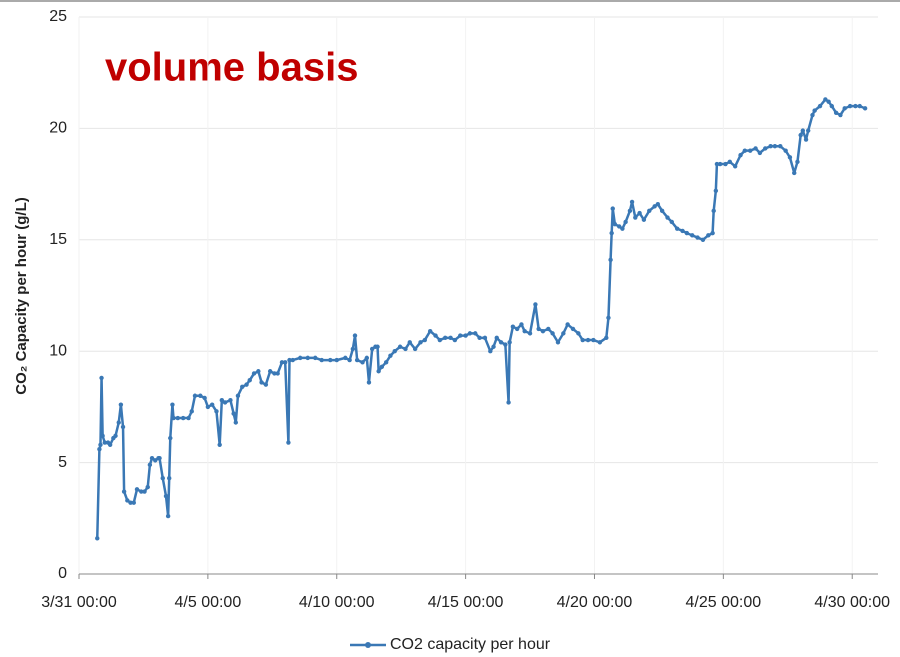 The image size is (900, 657). What do you see at coordinates (21, 296) in the screenshot?
I see `y-axis-label: CO₂ Capacity per hour (g/L)` at bounding box center [21, 296].